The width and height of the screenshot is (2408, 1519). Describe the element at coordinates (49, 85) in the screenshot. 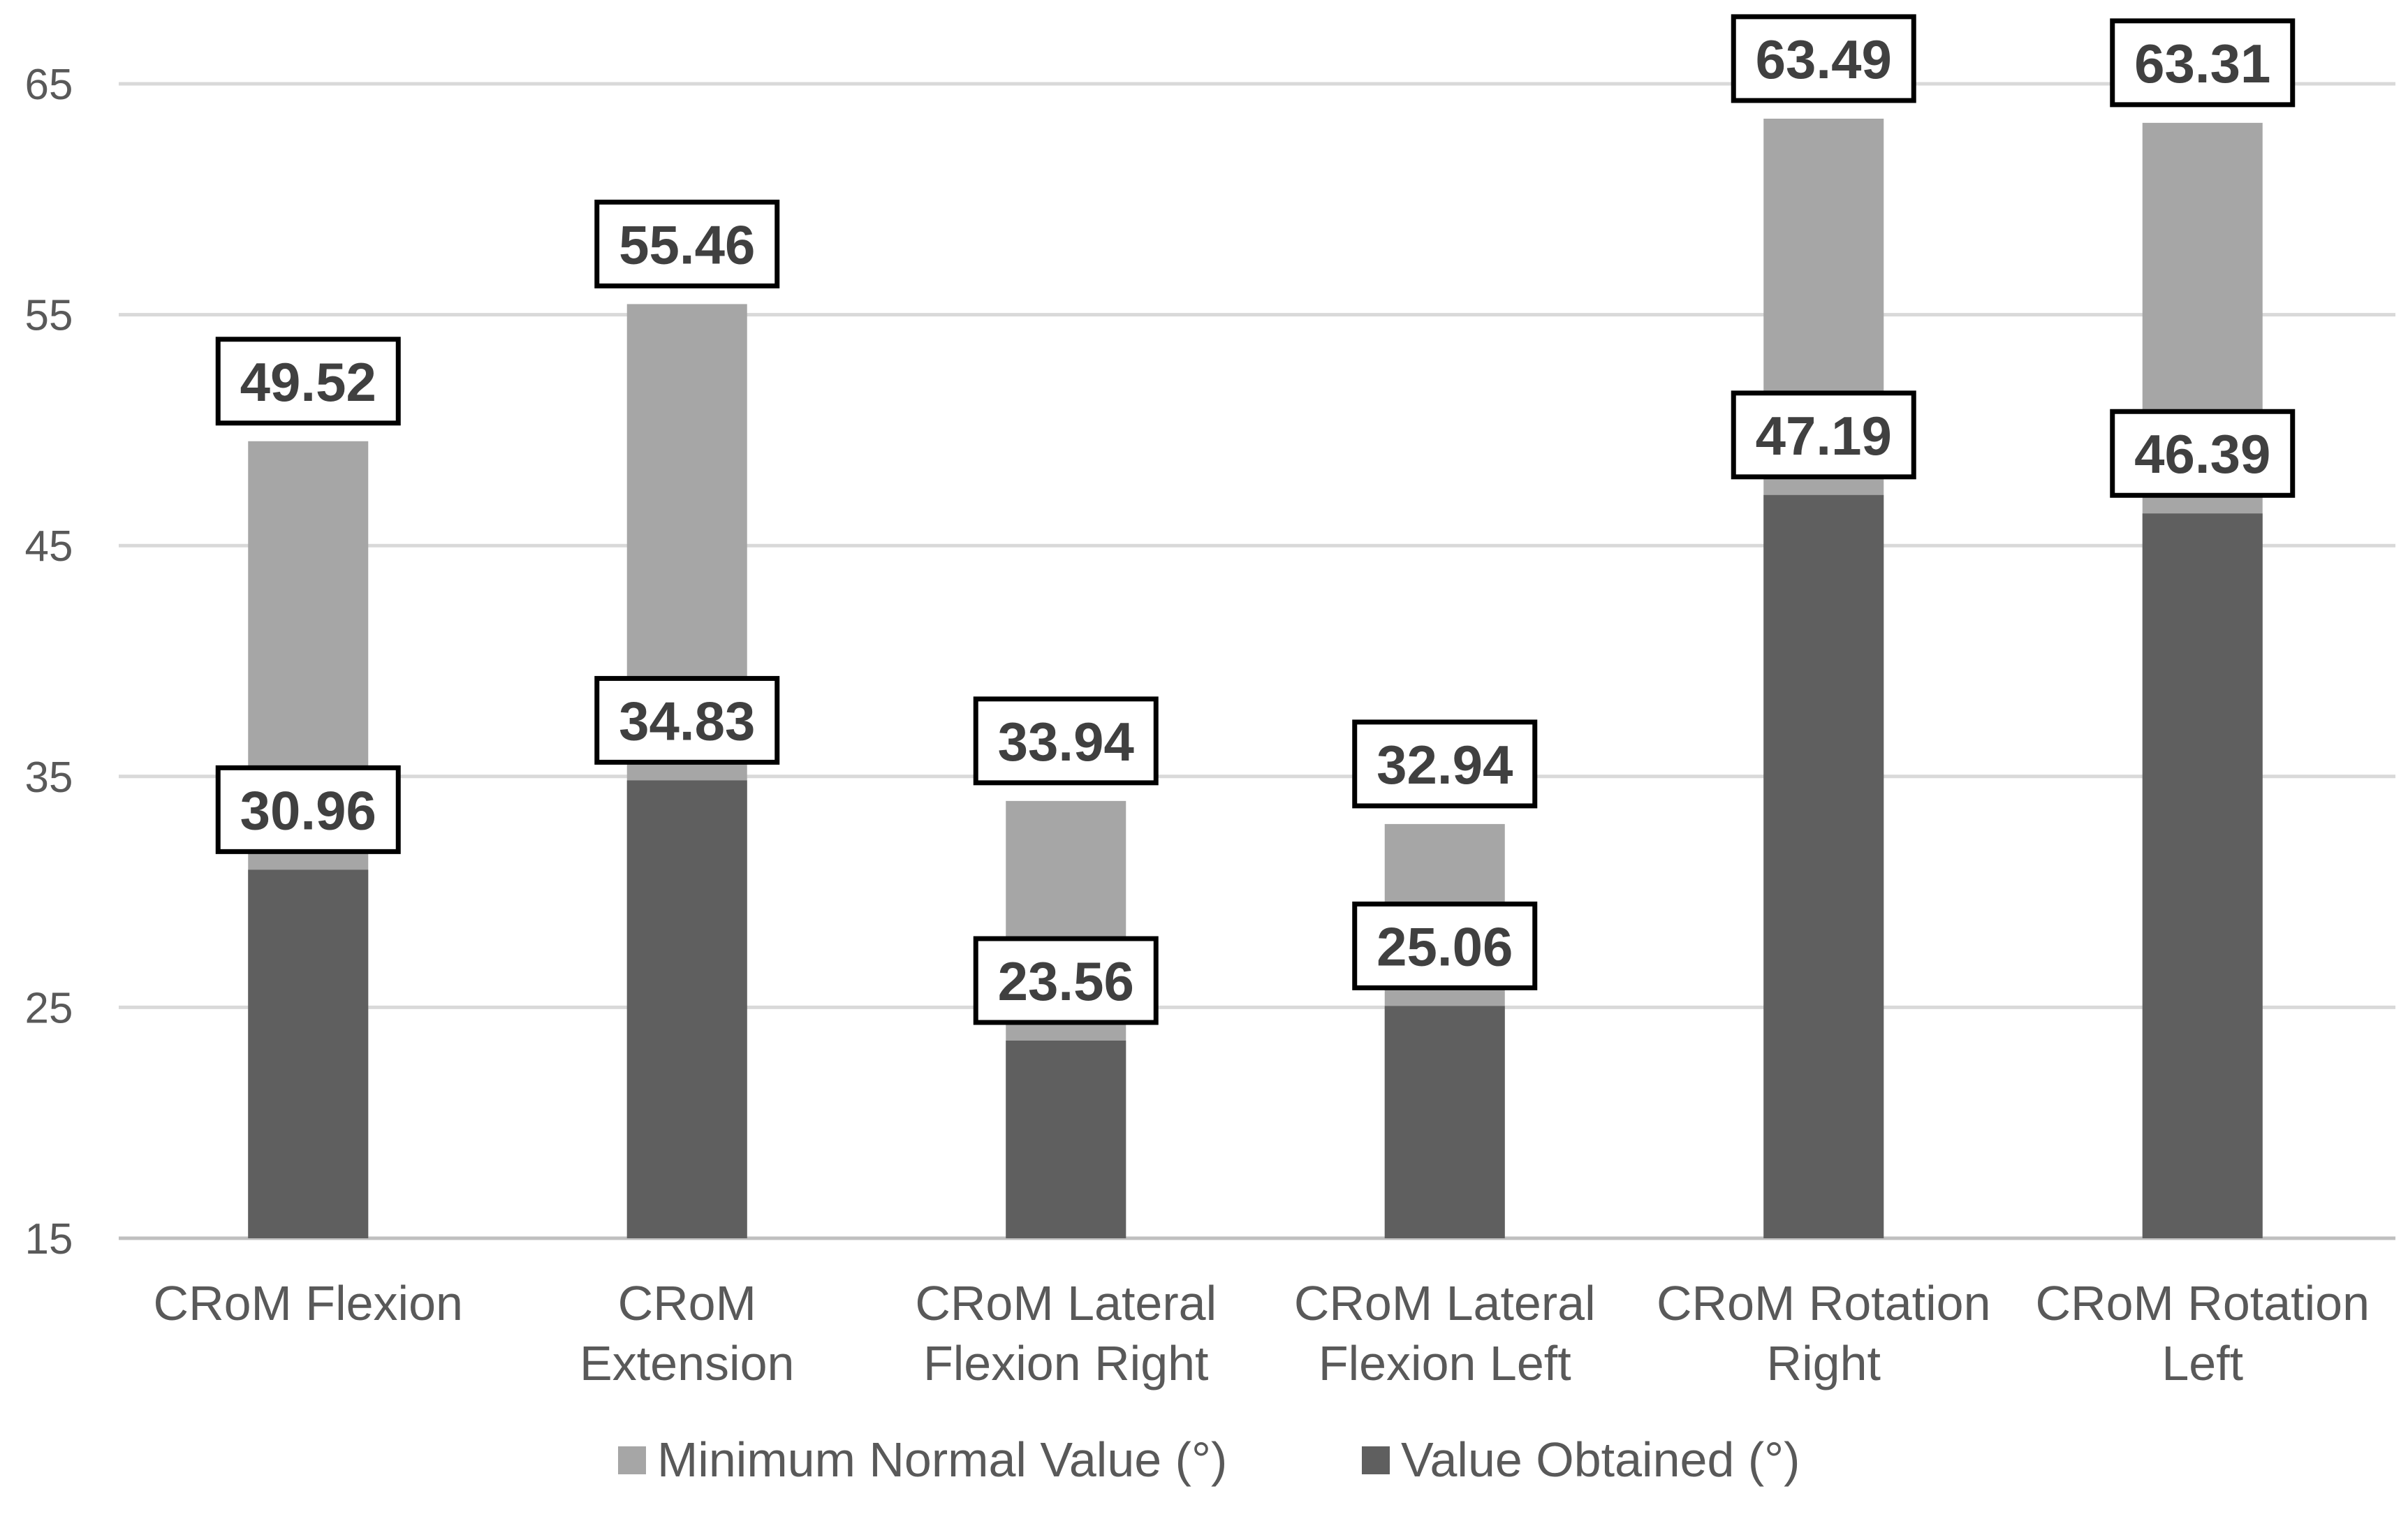

I see `y-tick-label: 65` at that location.